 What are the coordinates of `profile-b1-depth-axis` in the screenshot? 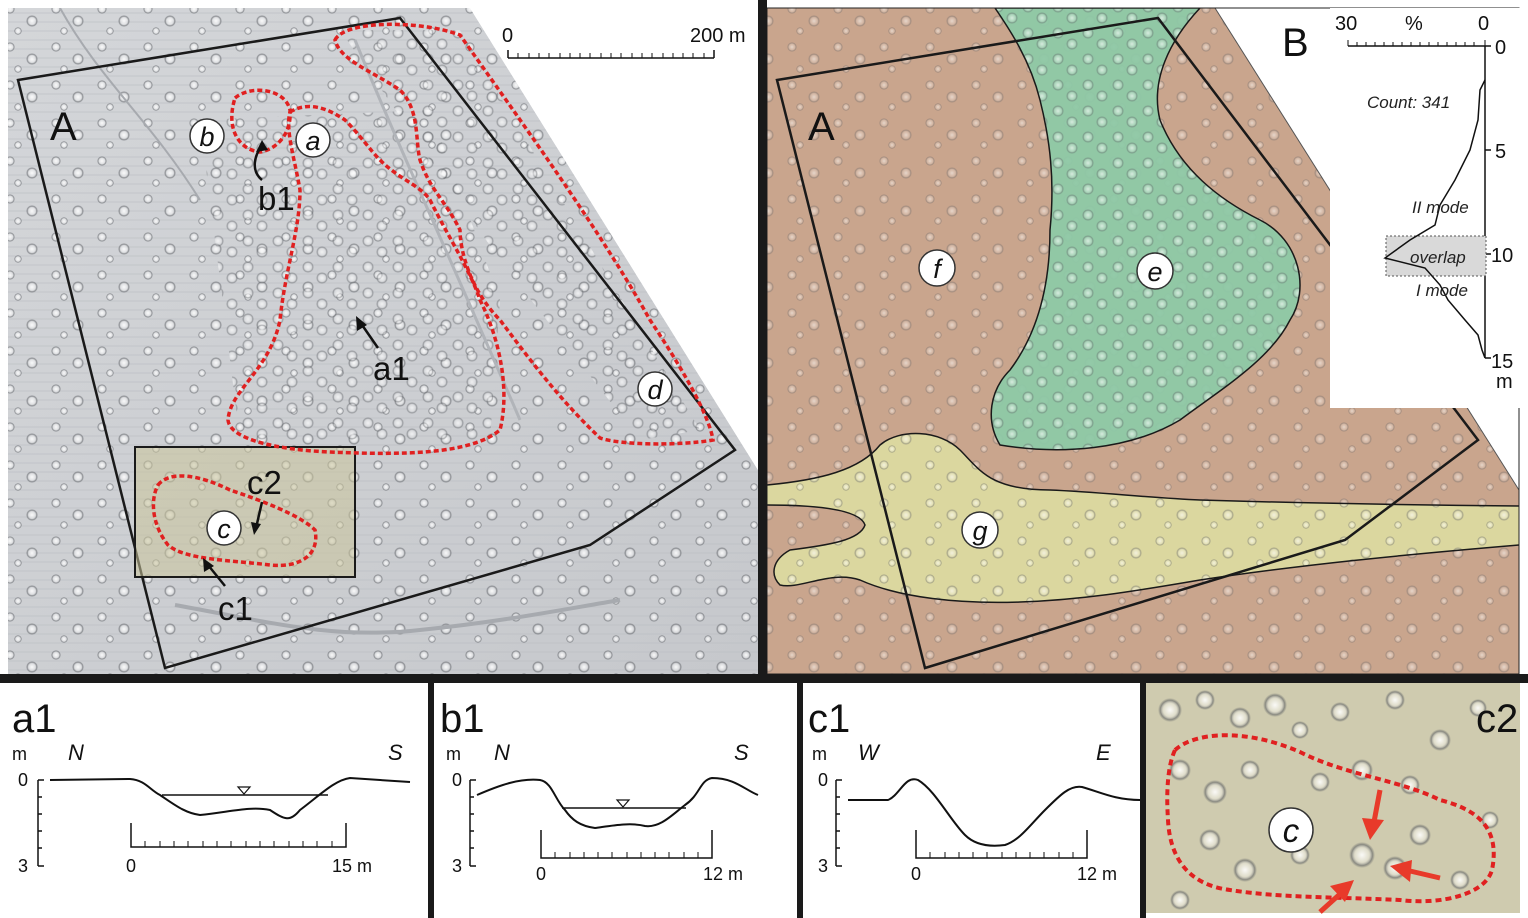 It's located at (472, 823).